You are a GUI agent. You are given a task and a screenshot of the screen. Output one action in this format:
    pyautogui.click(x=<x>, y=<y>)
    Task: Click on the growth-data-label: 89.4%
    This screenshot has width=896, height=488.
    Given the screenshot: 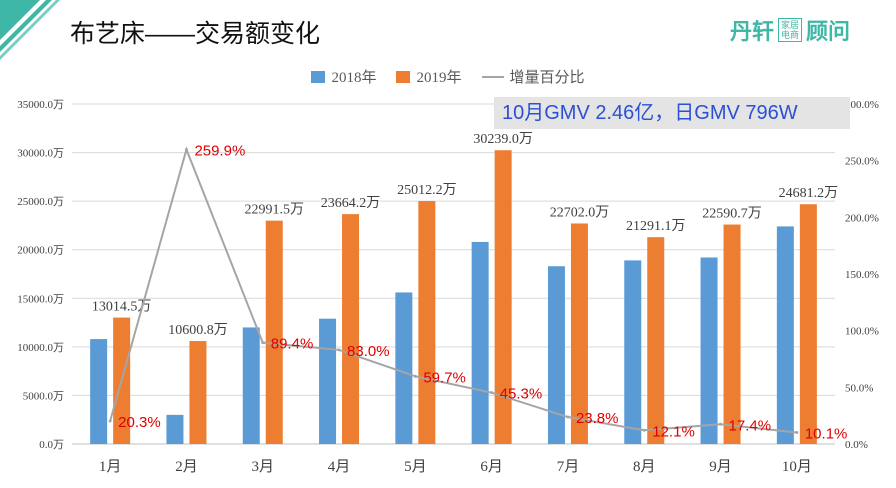 What is the action you would take?
    pyautogui.click(x=292, y=344)
    